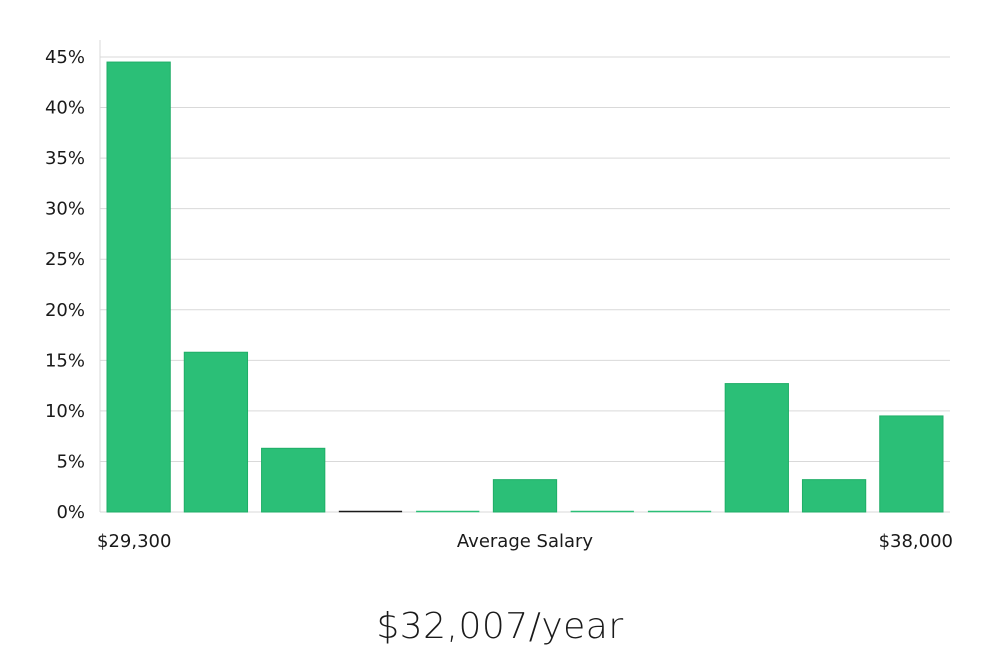 The width and height of the screenshot is (1000, 660). What do you see at coordinates (65, 57) in the screenshot?
I see `y-tick-label: 45%` at bounding box center [65, 57].